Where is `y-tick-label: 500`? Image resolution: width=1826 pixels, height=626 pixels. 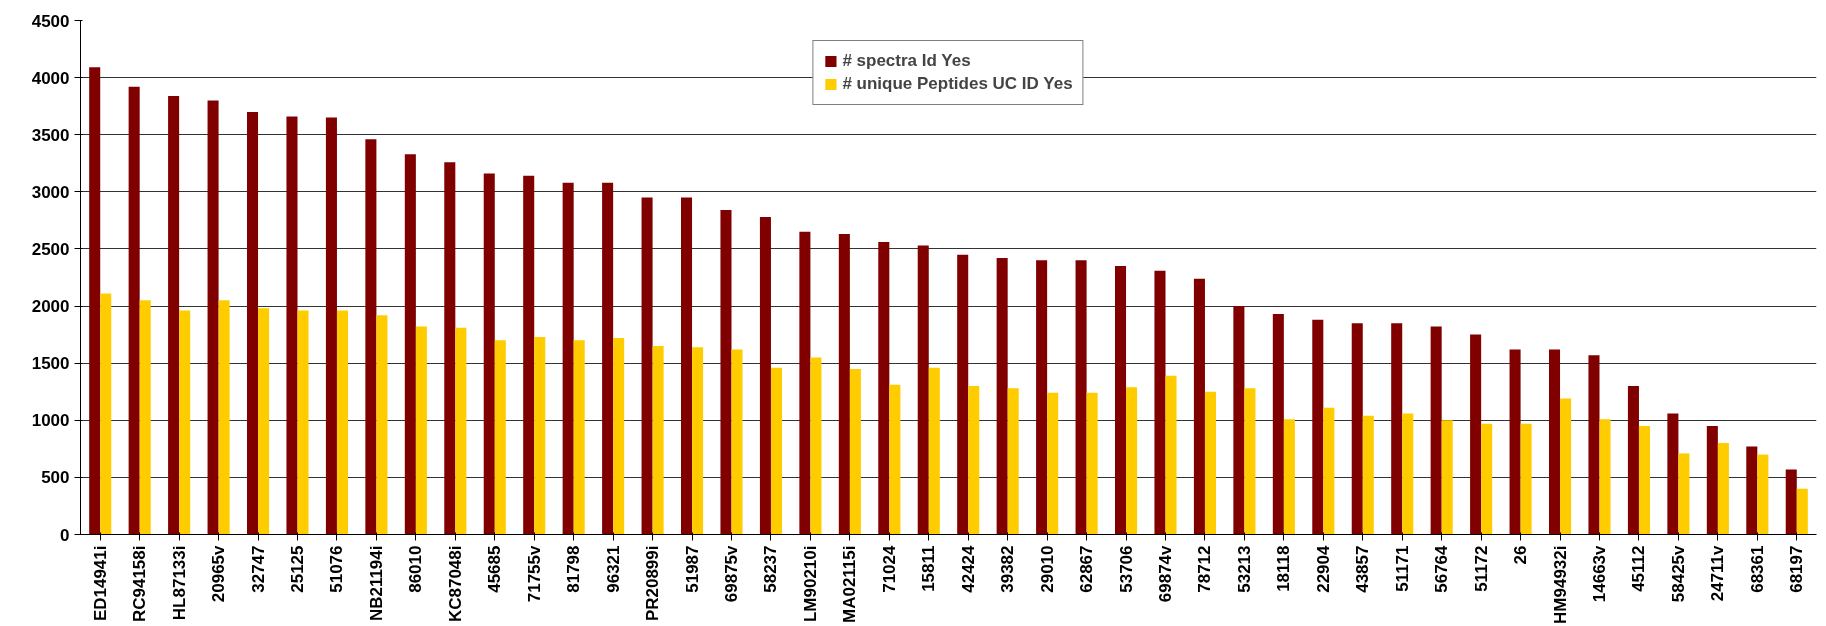
y-tick-label: 500 is located at coordinates (55, 478).